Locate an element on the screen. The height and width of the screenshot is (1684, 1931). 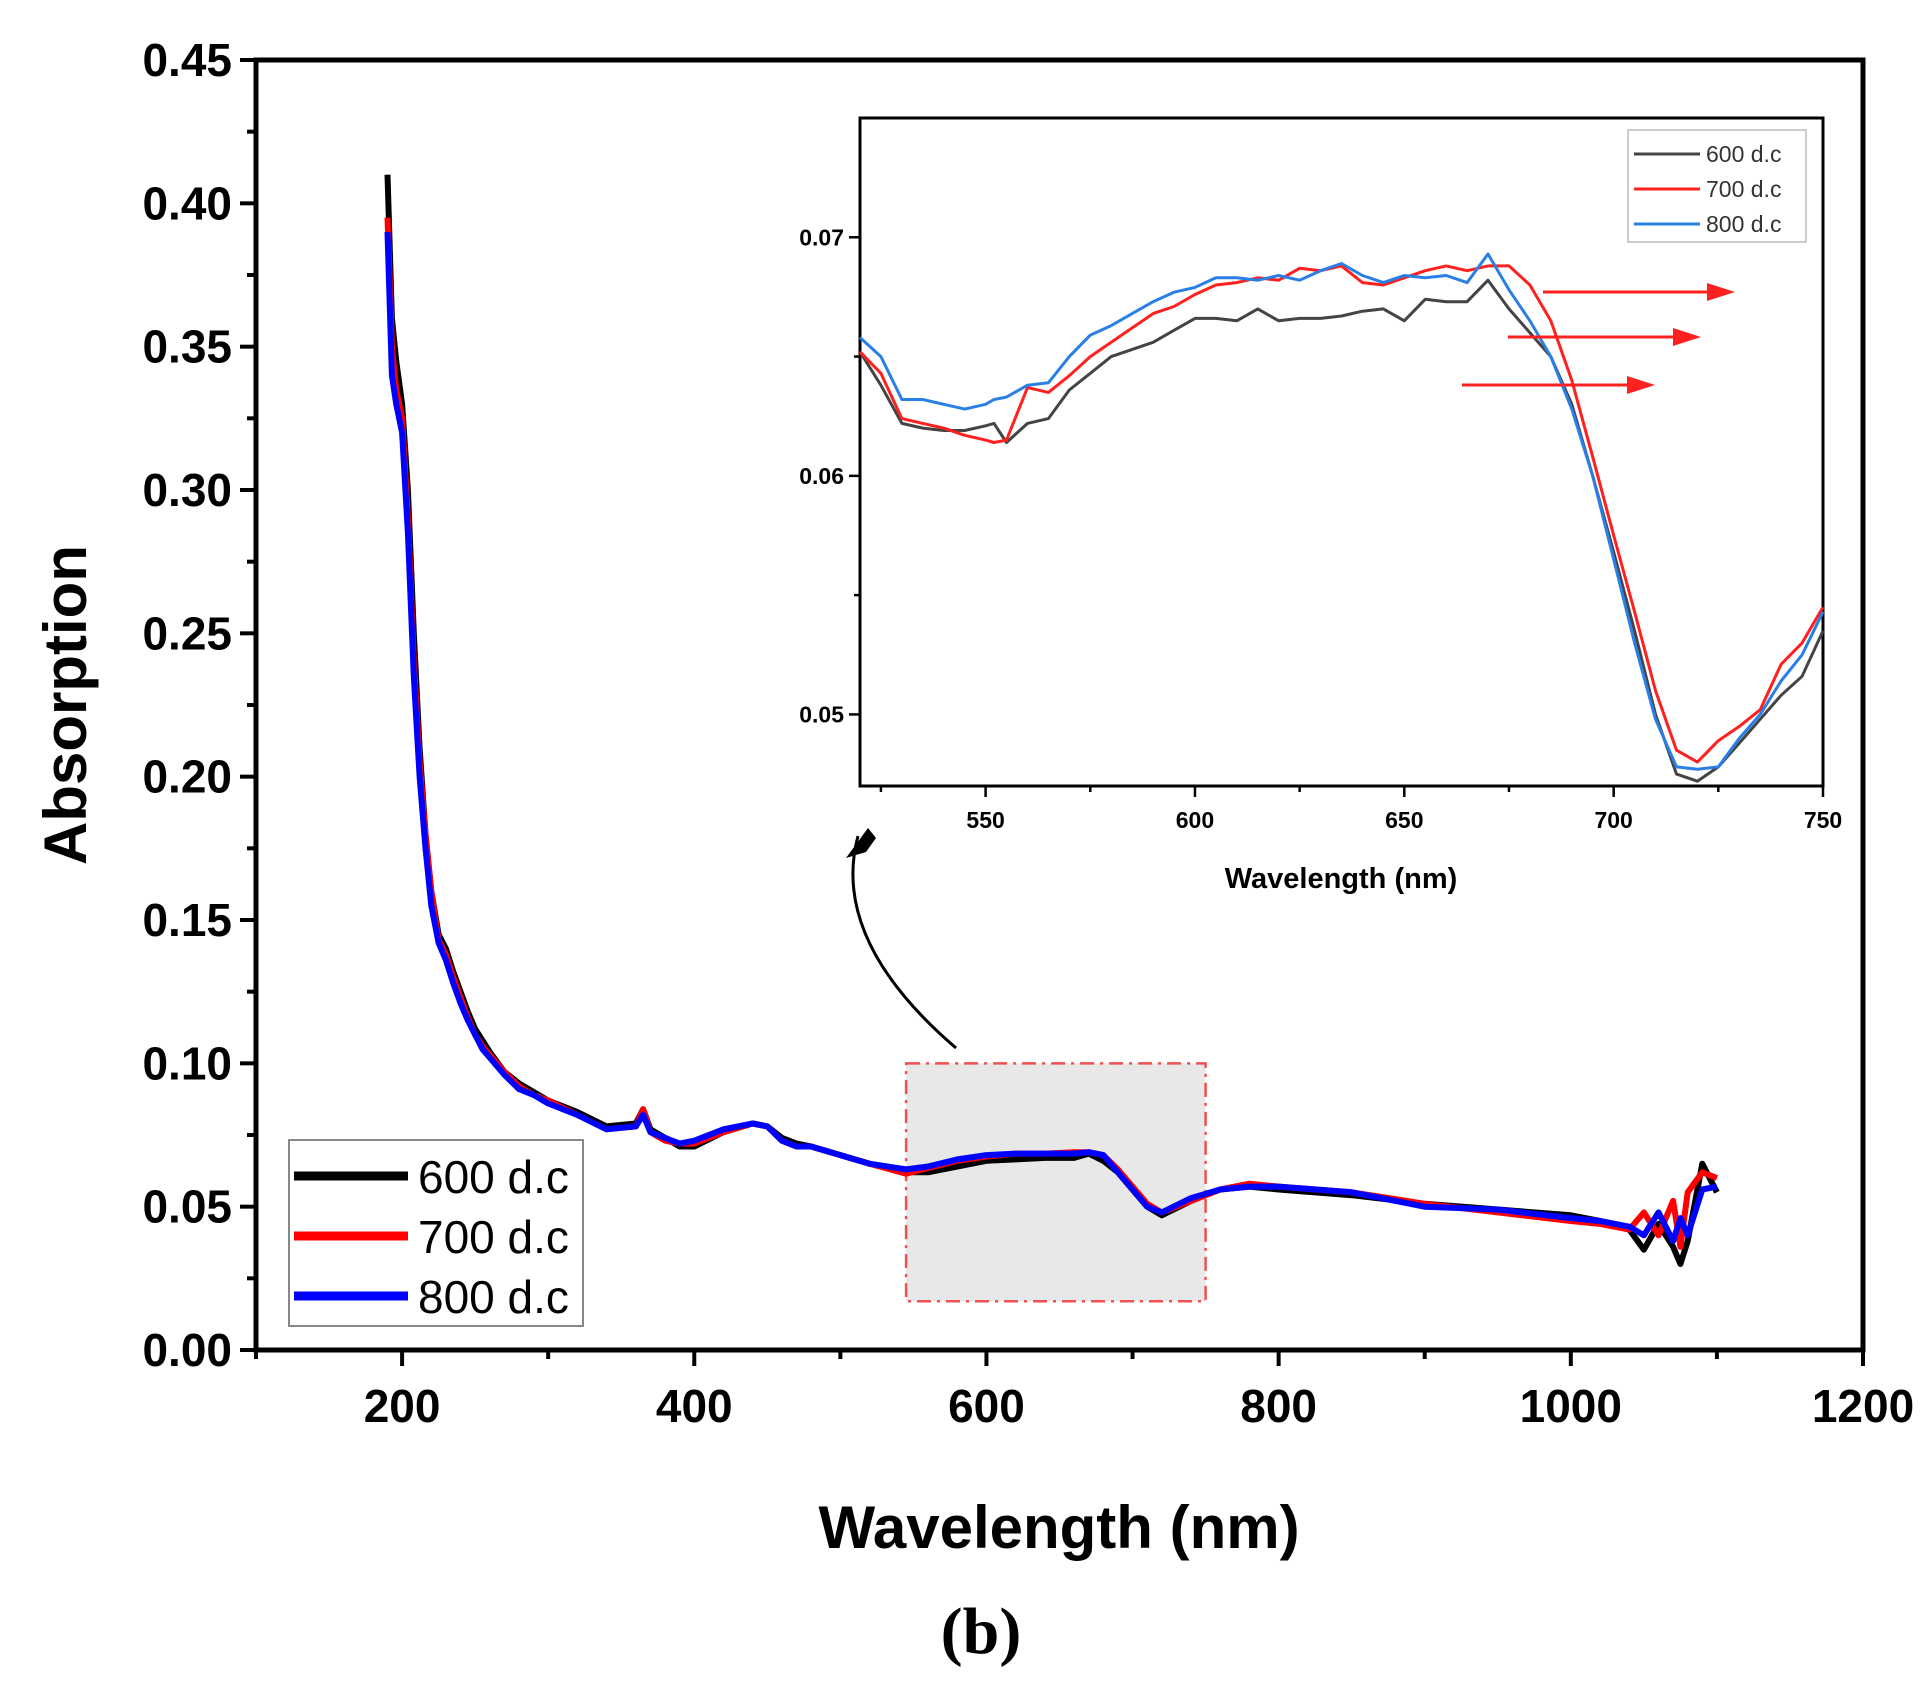
main-x-axis-label: Wavelength (nm) is located at coordinates (1058, 1527).